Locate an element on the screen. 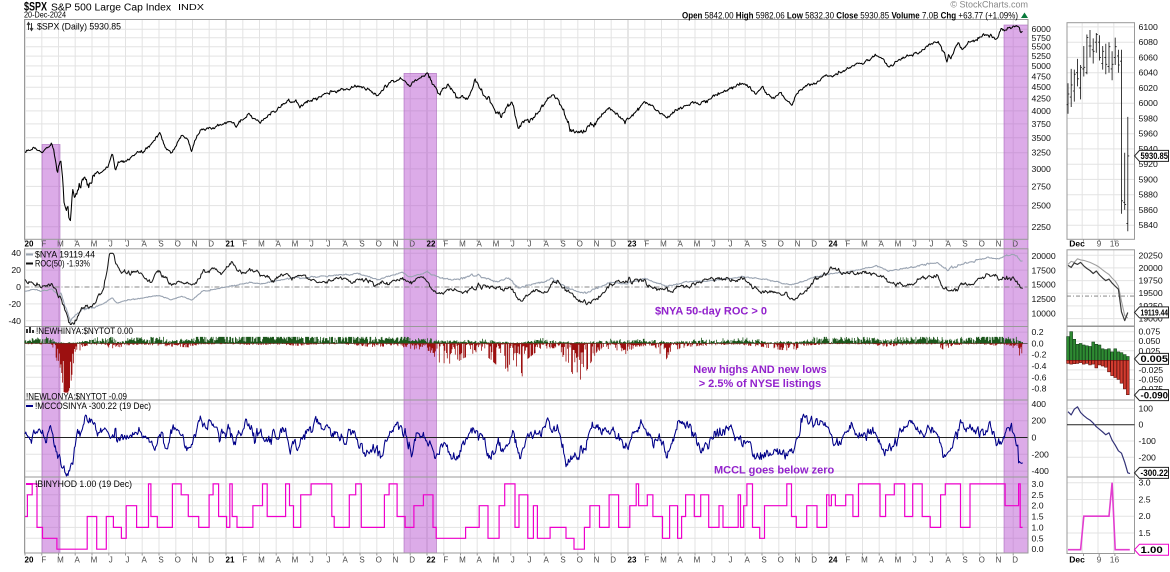  svg-text: 3250 is located at coordinates (1041, 153).